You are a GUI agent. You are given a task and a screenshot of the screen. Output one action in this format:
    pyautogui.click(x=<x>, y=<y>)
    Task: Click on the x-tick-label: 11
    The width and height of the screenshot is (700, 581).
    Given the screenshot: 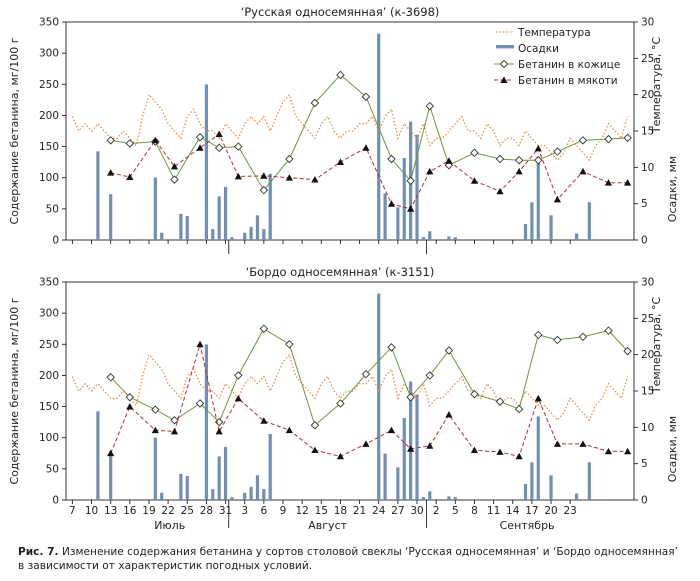 What is the action you would take?
    pyautogui.click(x=493, y=511)
    